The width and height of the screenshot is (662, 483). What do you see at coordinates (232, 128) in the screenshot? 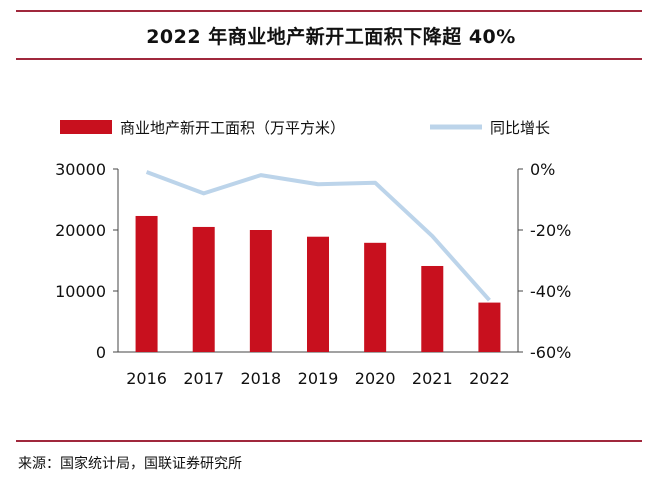
I see `legend-bar-label: 商业地产新开工面积（万平方米）` at bounding box center [232, 128].